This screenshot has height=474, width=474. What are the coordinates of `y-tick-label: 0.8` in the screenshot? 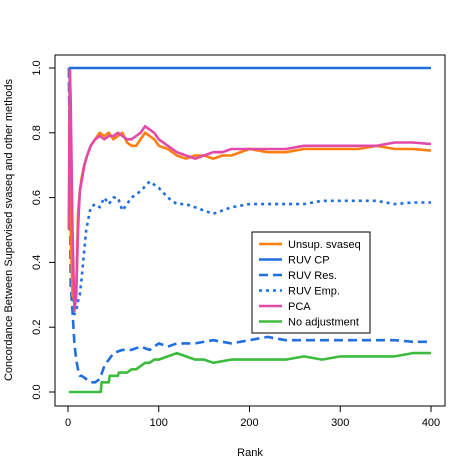 It's located at (37, 132).